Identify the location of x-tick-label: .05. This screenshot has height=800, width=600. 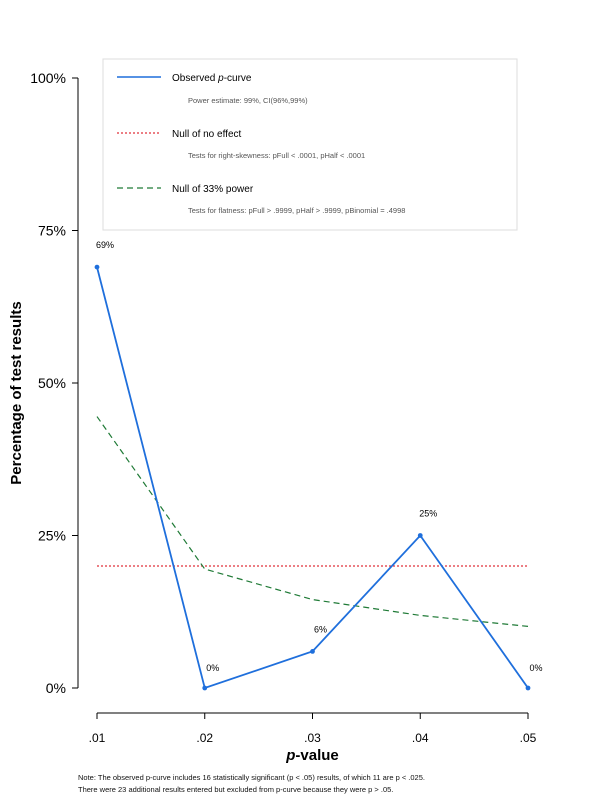
(528, 738).